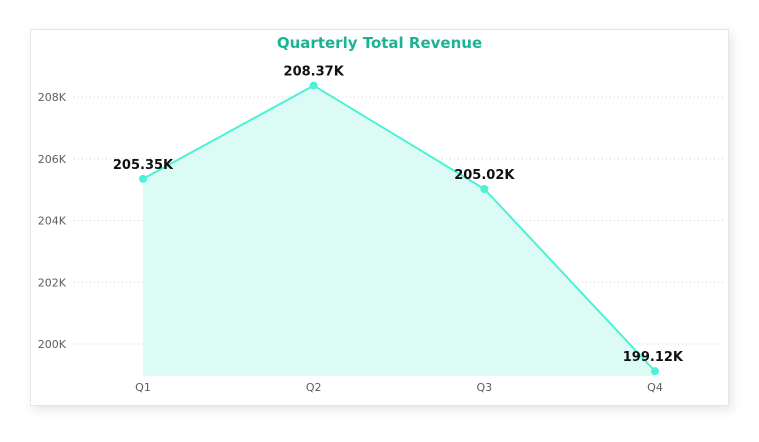 The image size is (759, 442). I want to click on y-tick-label: 202K, so click(52, 282).